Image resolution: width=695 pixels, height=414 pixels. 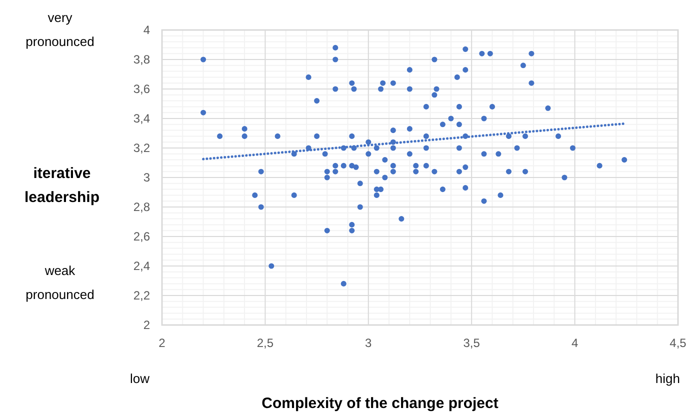 What do you see at coordinates (141, 59) in the screenshot?
I see `y-tick-label: 3,8` at bounding box center [141, 59].